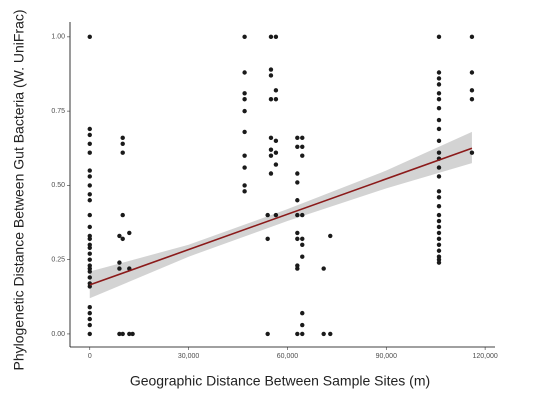 The height and width of the screenshot is (411, 550). Describe the element at coordinates (58, 334) in the screenshot. I see `y-tick-label: 0.00` at that location.